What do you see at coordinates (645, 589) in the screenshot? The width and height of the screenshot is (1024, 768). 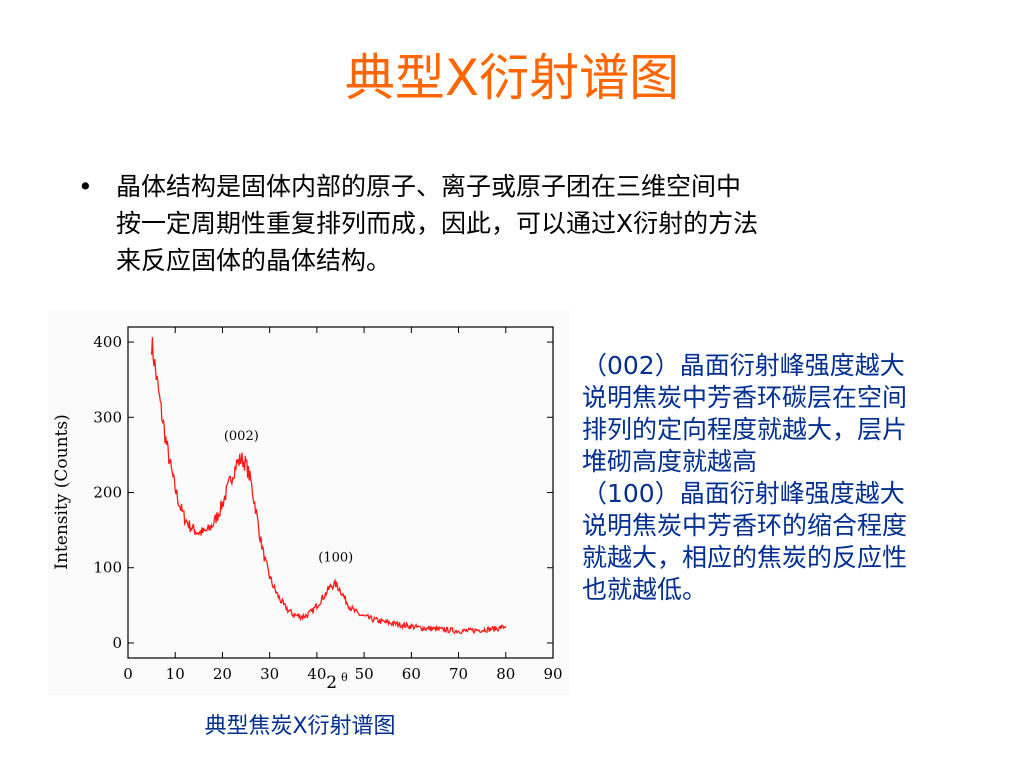 I see `side-note-line-8: 也就越低。` at bounding box center [645, 589].